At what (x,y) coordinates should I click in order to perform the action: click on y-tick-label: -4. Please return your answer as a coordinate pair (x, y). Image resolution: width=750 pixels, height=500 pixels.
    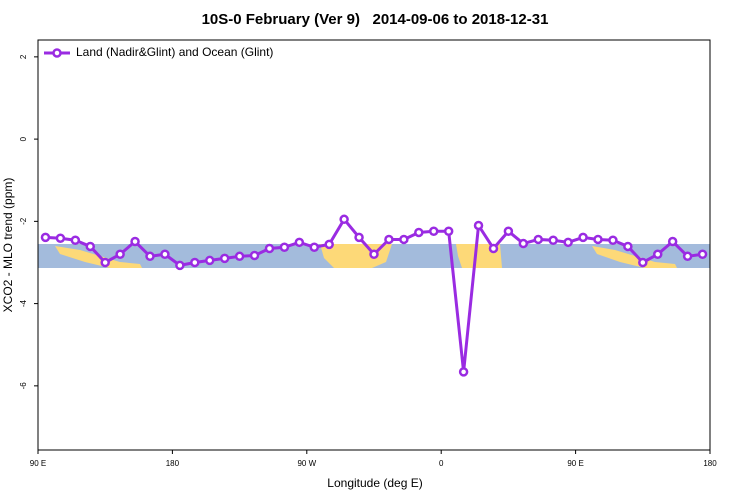
    Looking at the image, I should click on (23, 303).